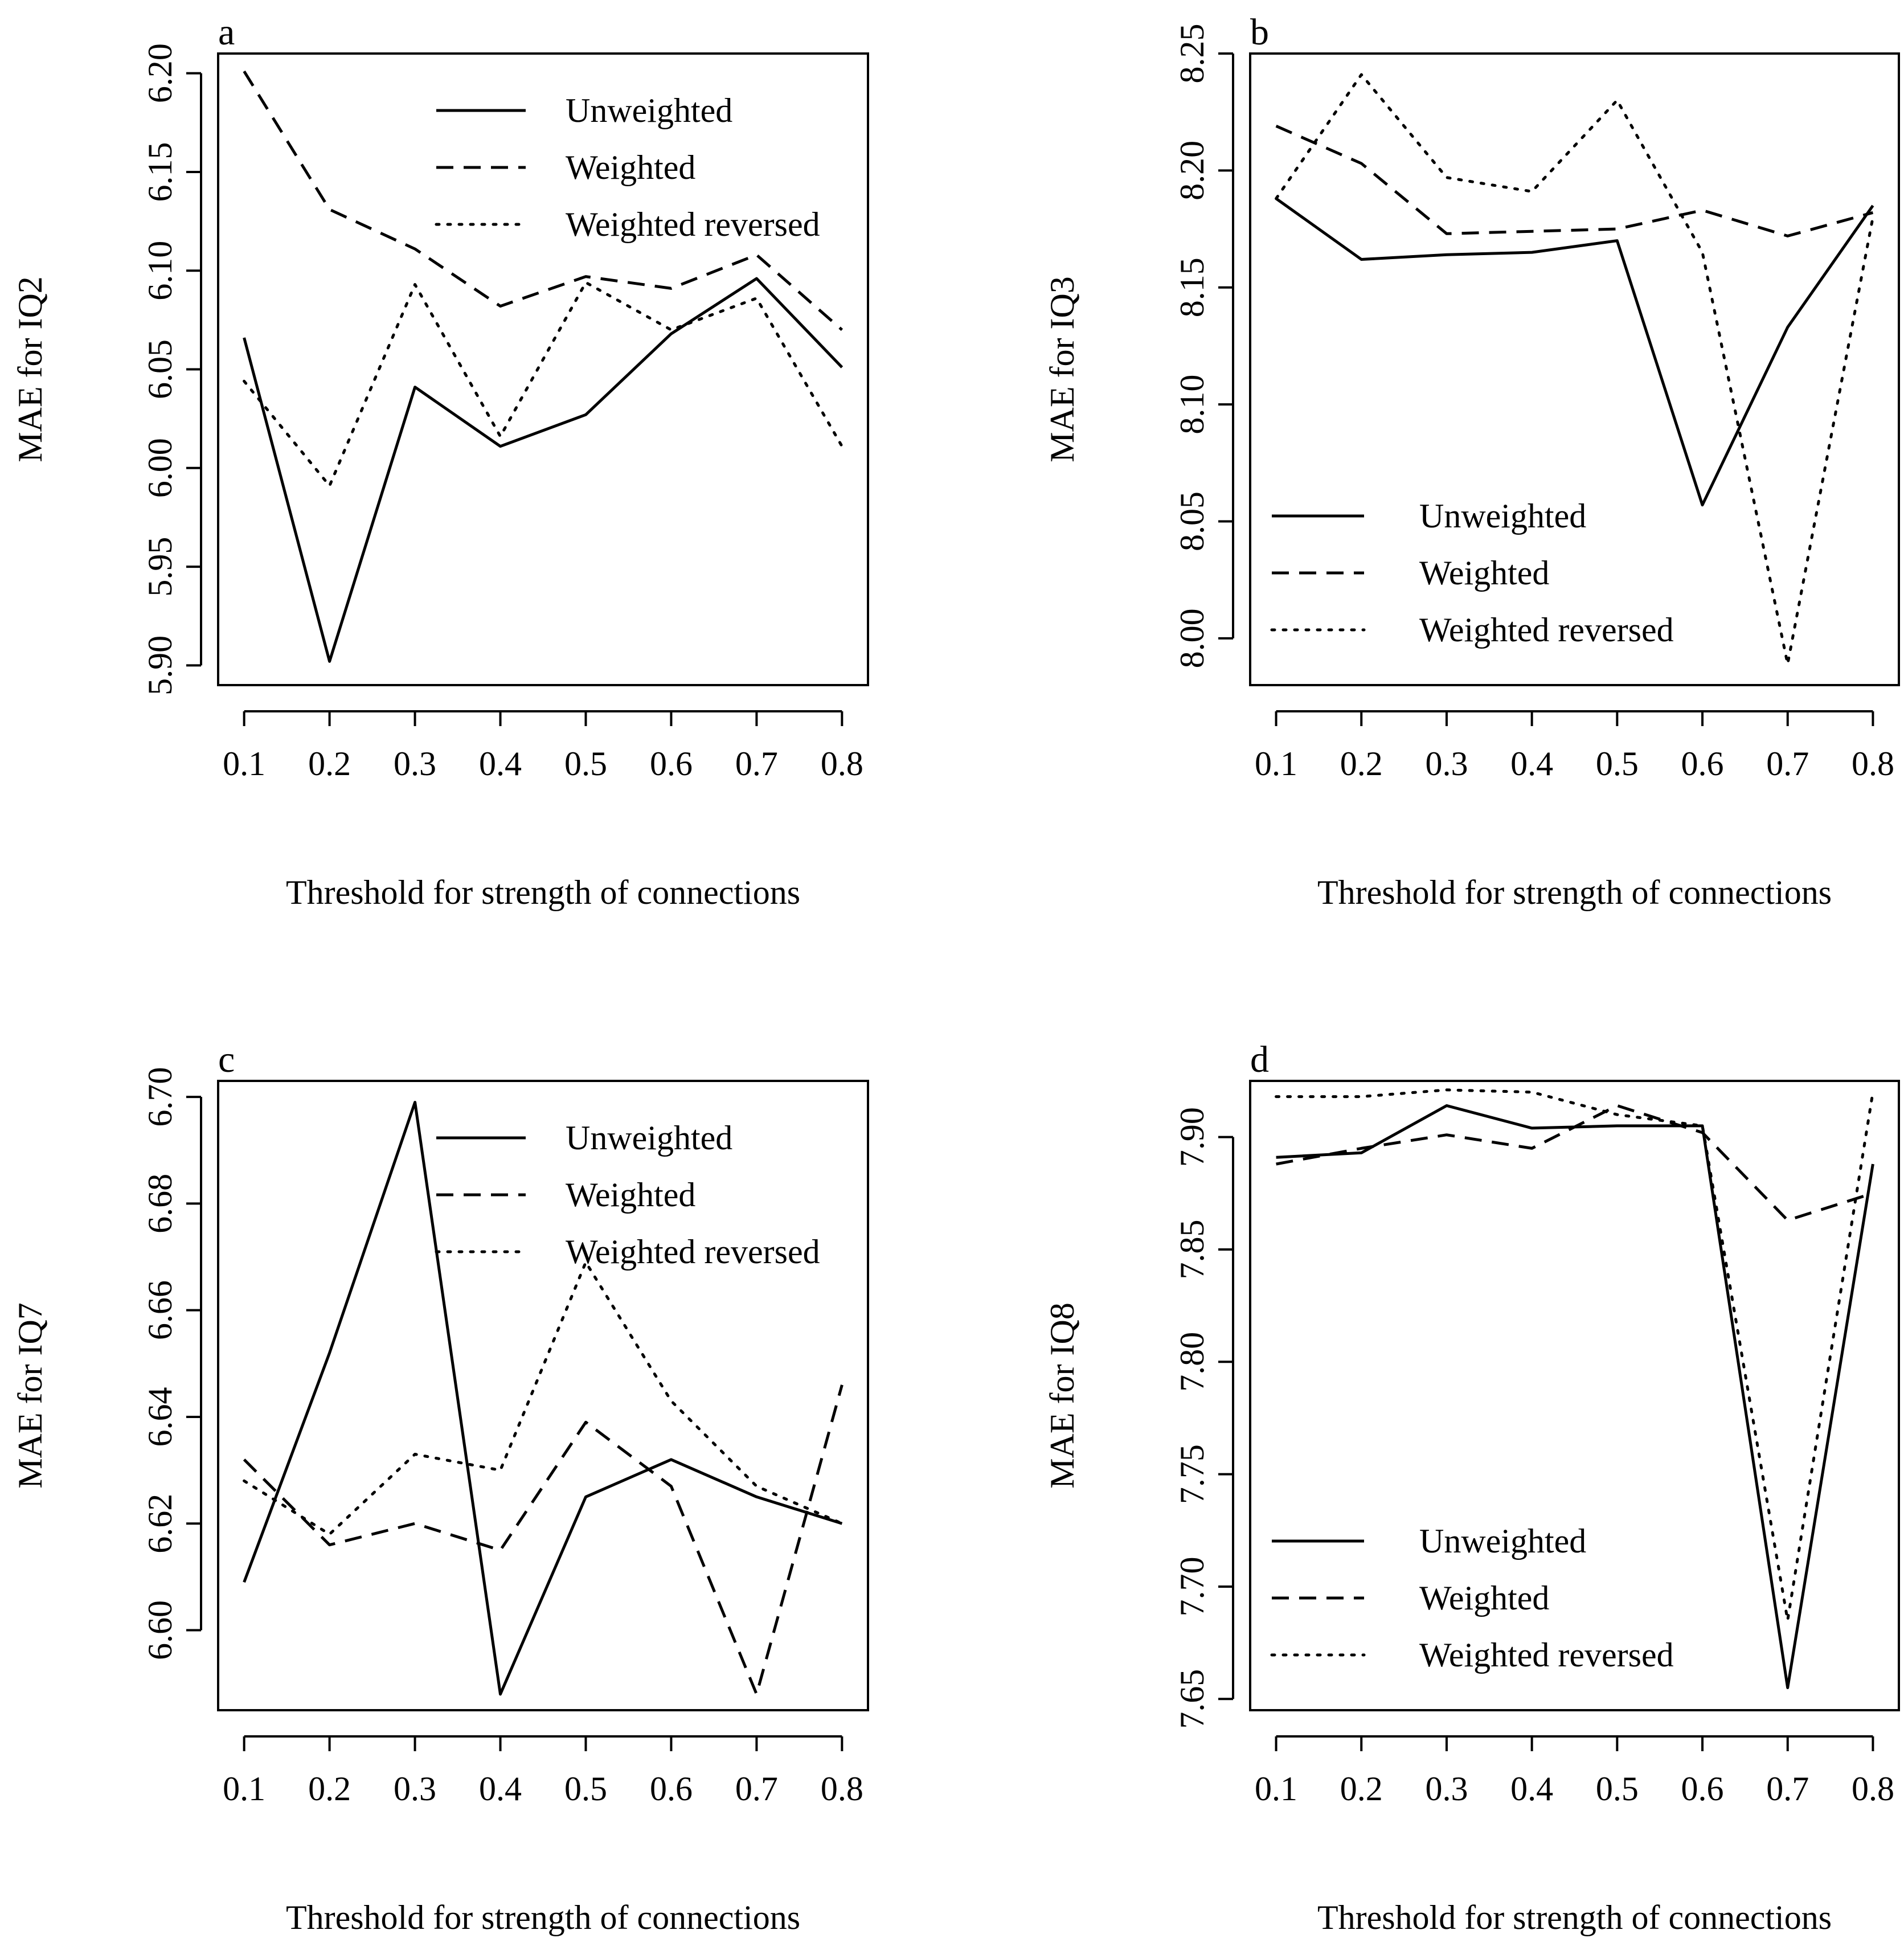 The image size is (1904, 1938). I want to click on y-tick-label: 6.60, so click(160, 1630).